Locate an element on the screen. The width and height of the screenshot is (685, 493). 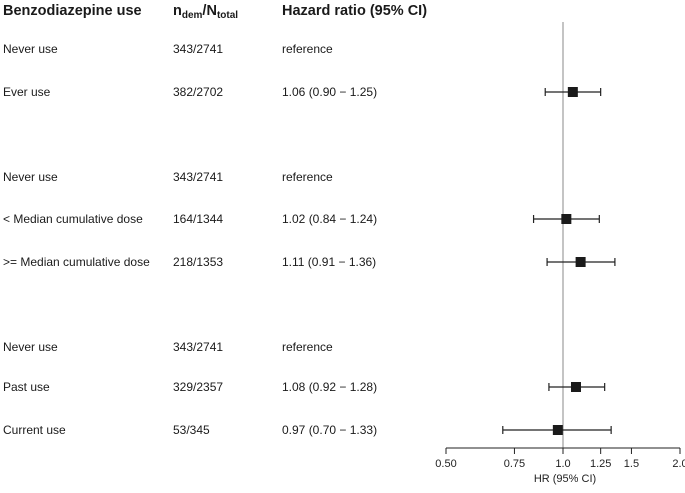
row-label: Past use is located at coordinates (26, 387).